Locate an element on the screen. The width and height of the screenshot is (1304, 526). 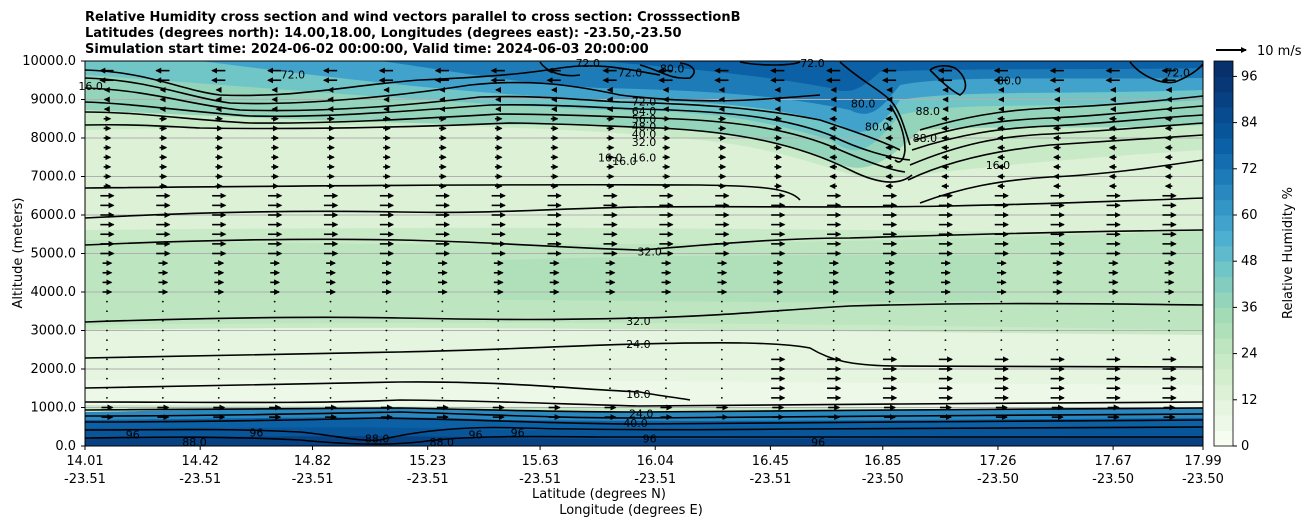
y-tick-label: 10000.0 is located at coordinates (49, 61).